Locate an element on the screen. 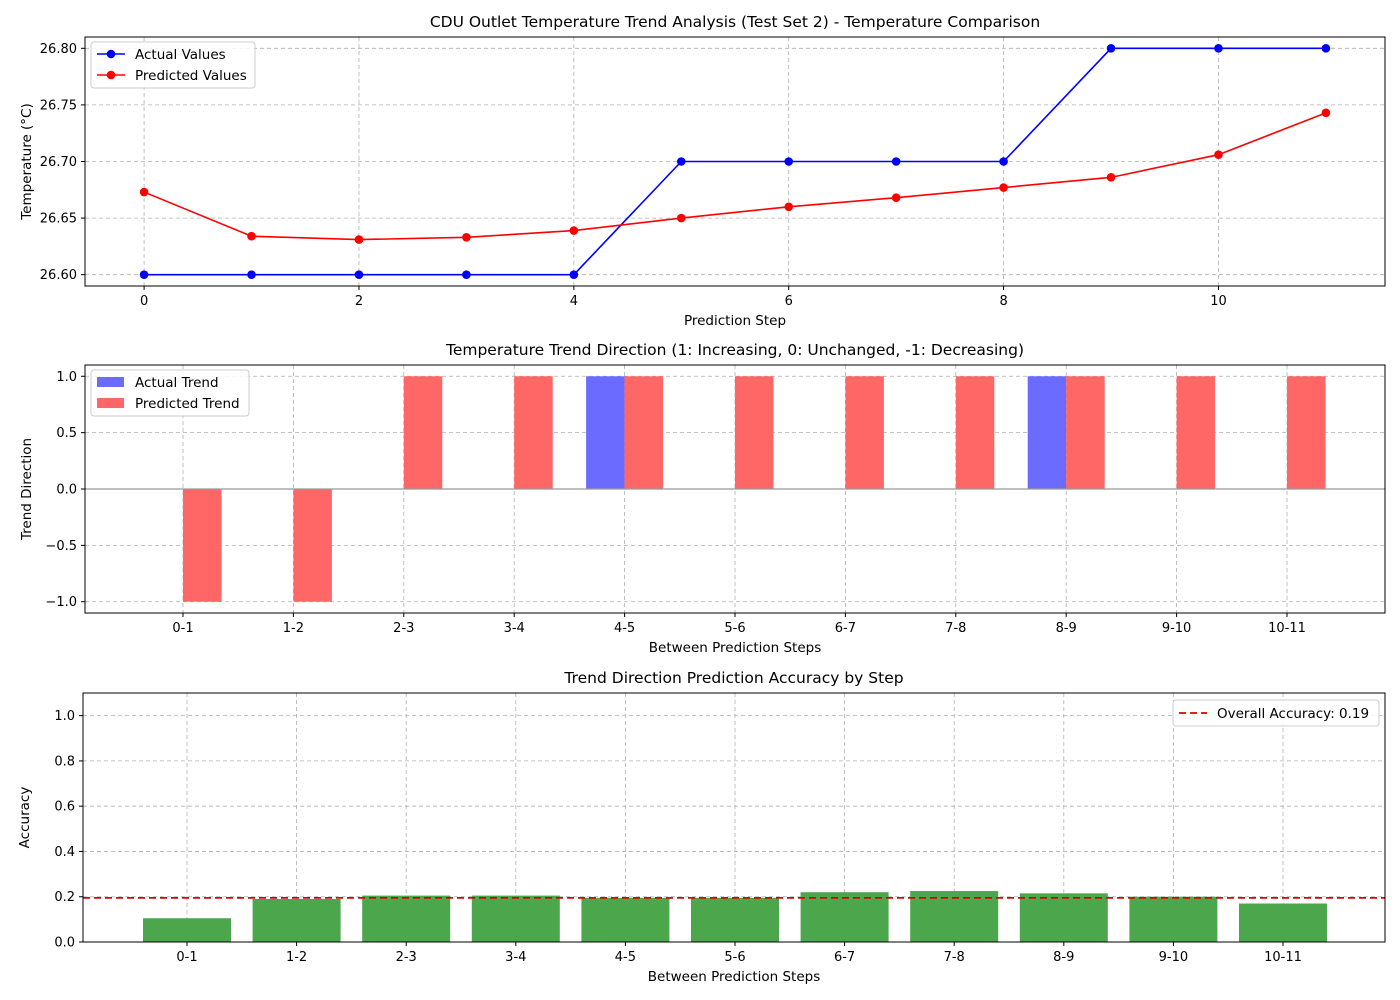 The height and width of the screenshot is (1000, 1400). x-tick-label: 2 is located at coordinates (359, 301).